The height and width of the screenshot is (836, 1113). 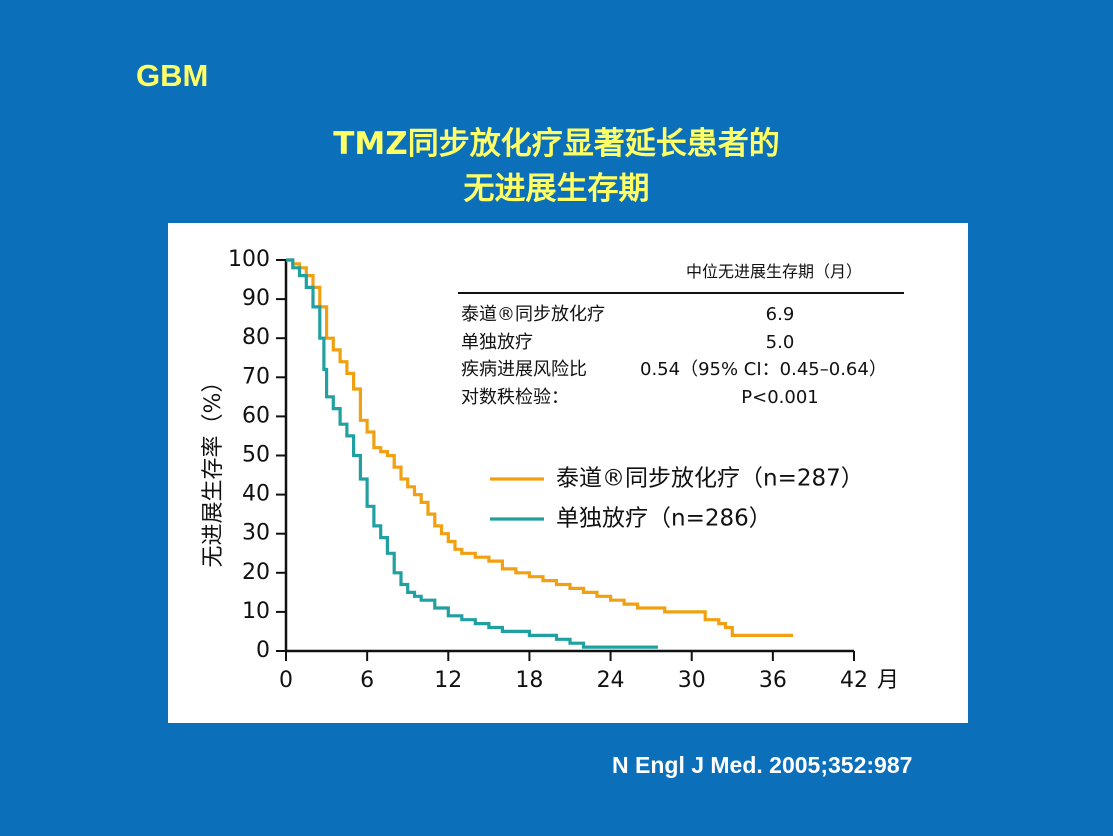 What do you see at coordinates (762, 765) in the screenshot?
I see `citation: N Engl J Med. 2005;352:987` at bounding box center [762, 765].